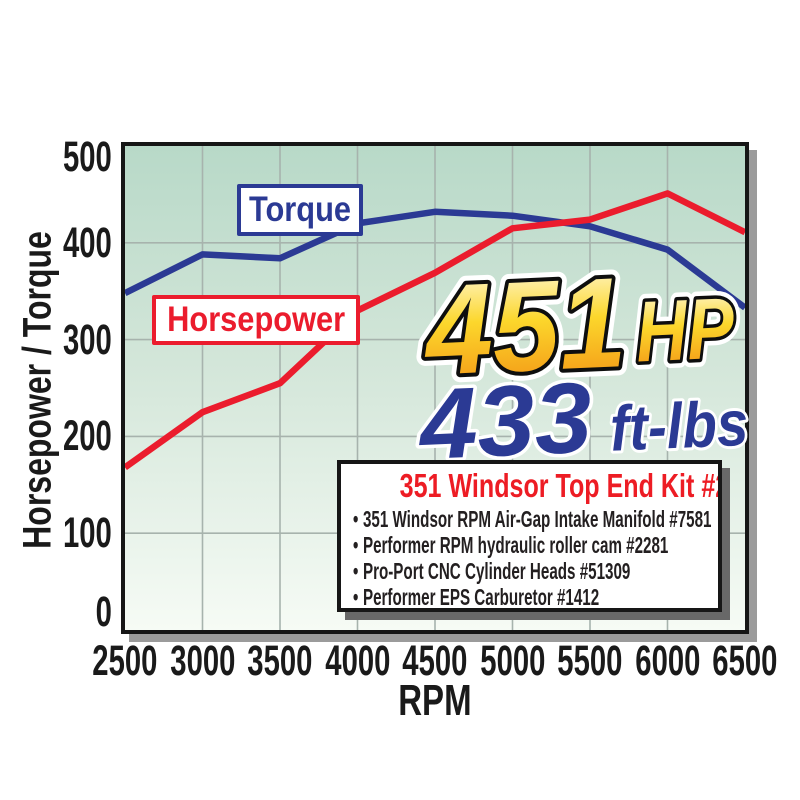  I want to click on y-tick-label: 200, so click(56, 436).